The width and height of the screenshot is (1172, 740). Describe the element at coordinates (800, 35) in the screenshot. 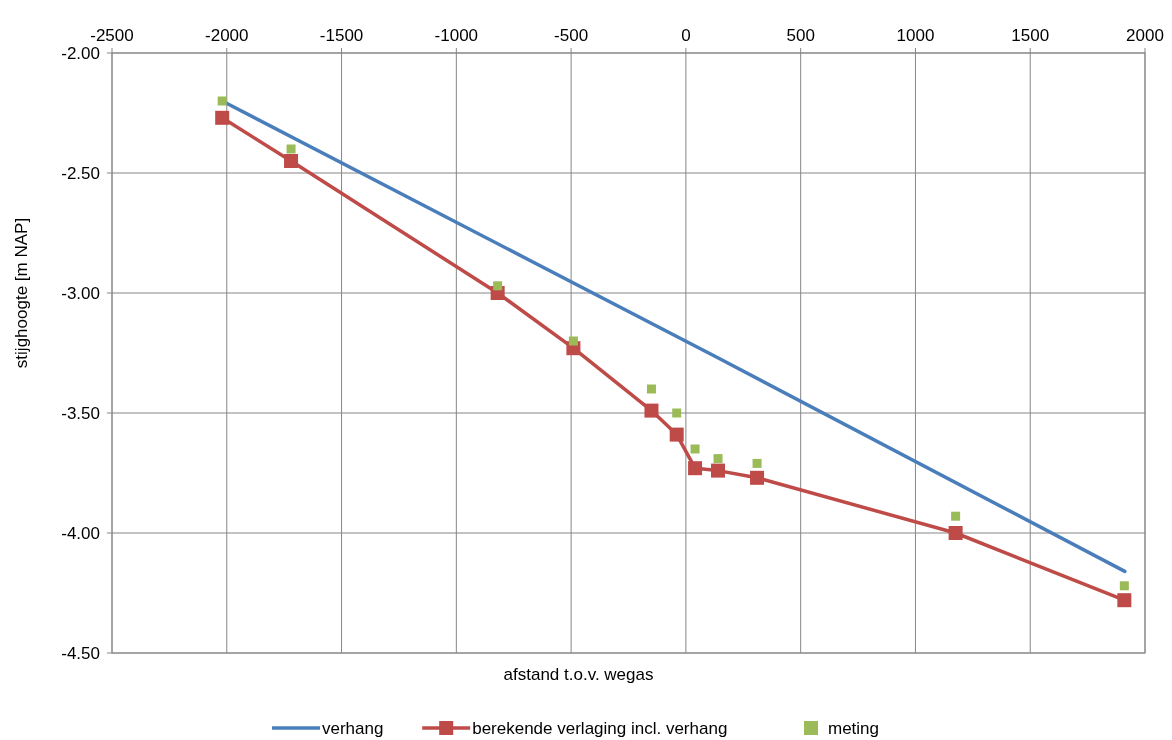

I see `x-tick-label: 500` at that location.